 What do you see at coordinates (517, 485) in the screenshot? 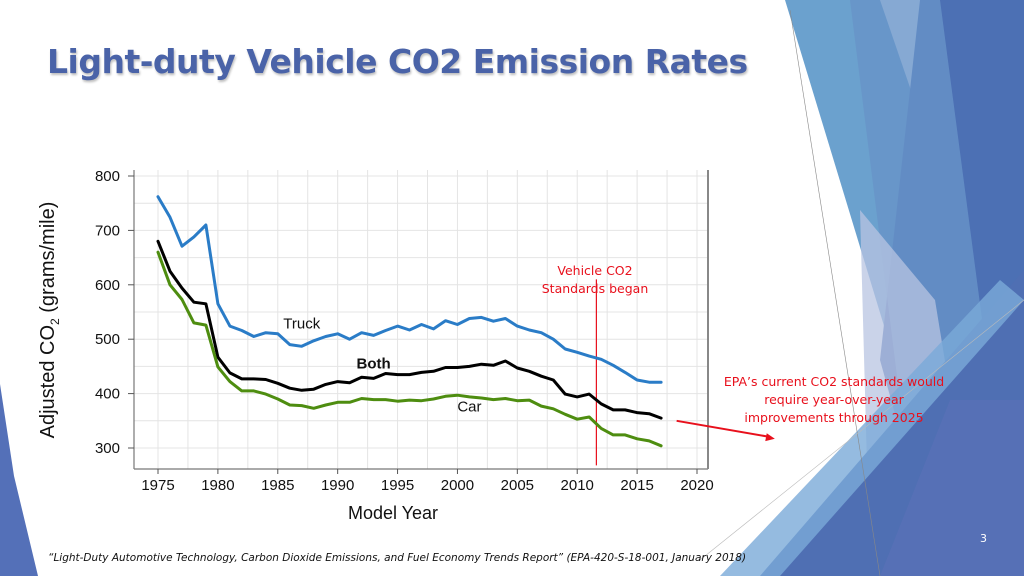
I see `x-tick-label: 2005` at bounding box center [517, 485].